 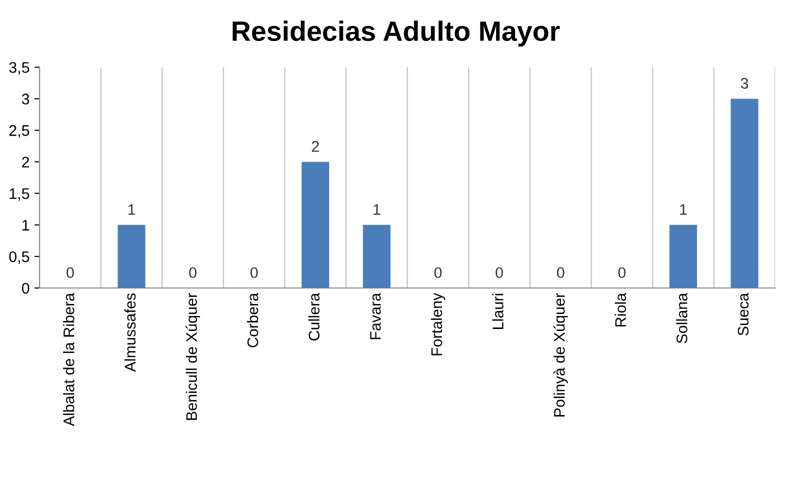 What do you see at coordinates (498, 311) in the screenshot?
I see `x-tick-label: Llauri` at bounding box center [498, 311].